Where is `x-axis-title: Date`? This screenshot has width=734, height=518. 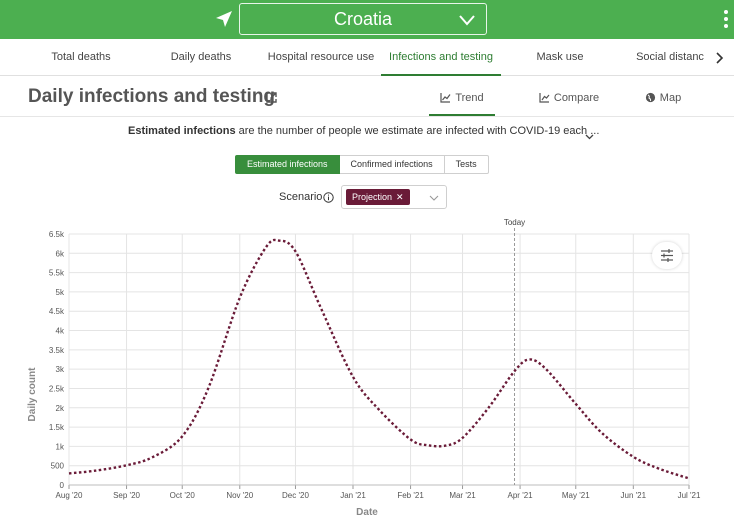
x-axis-title: Date is located at coordinates (367, 512).